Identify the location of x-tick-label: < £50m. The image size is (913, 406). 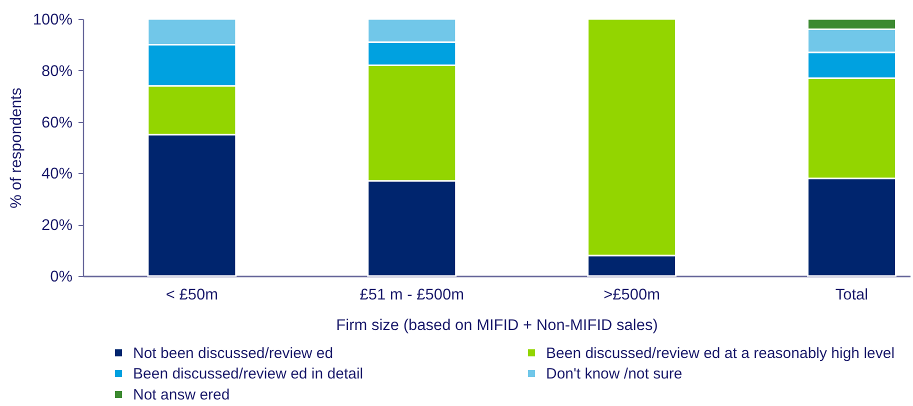
(192, 295).